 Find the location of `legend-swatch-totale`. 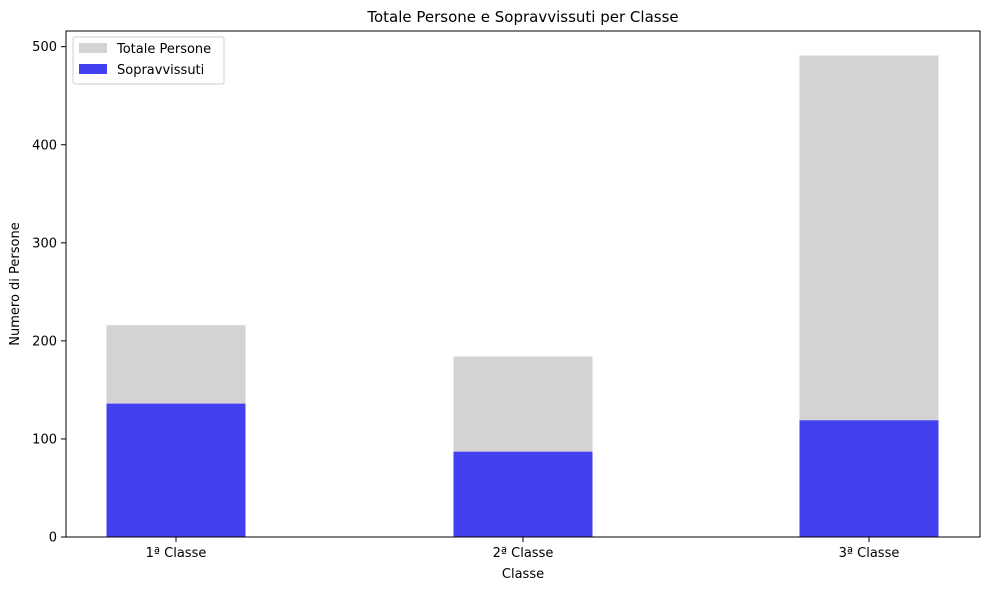

legend-swatch-totale is located at coordinates (93, 48).